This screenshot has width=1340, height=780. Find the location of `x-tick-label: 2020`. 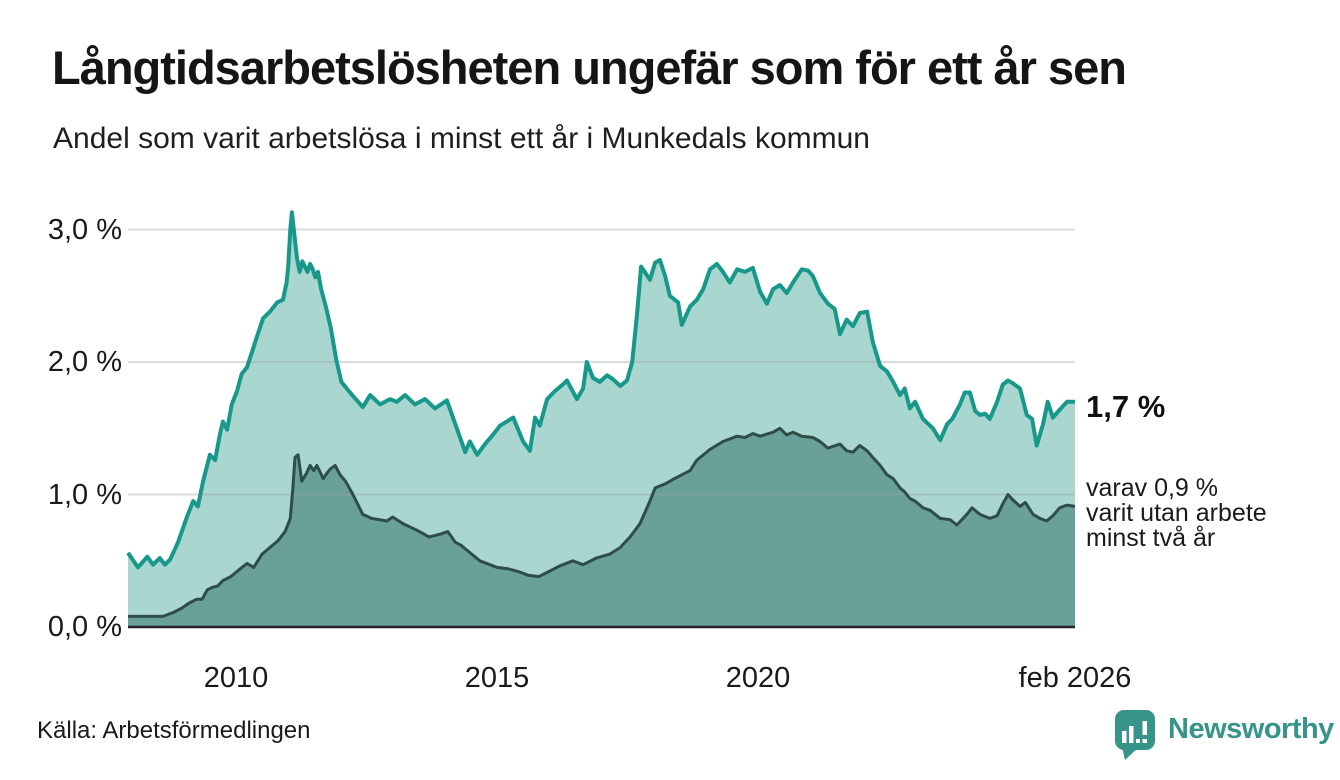

x-tick-label: 2020 is located at coordinates (758, 678).